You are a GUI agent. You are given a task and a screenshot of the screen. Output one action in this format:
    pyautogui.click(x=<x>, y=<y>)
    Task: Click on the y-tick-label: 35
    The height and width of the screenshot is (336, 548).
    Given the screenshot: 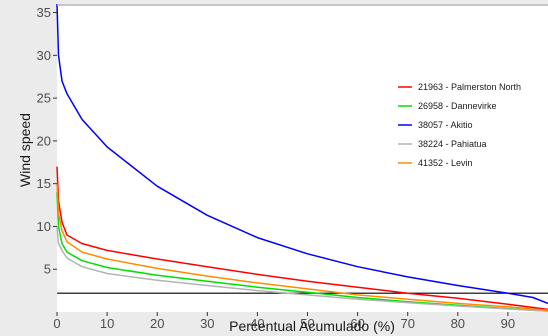 What is the action you would take?
    pyautogui.click(x=44, y=12)
    